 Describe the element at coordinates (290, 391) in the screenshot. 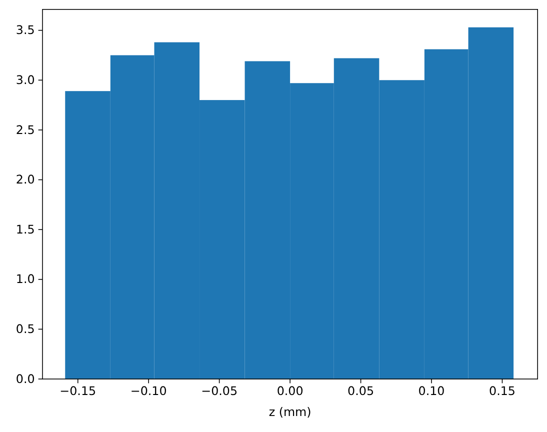

I see `x-tick-label: 0.00` at that location.